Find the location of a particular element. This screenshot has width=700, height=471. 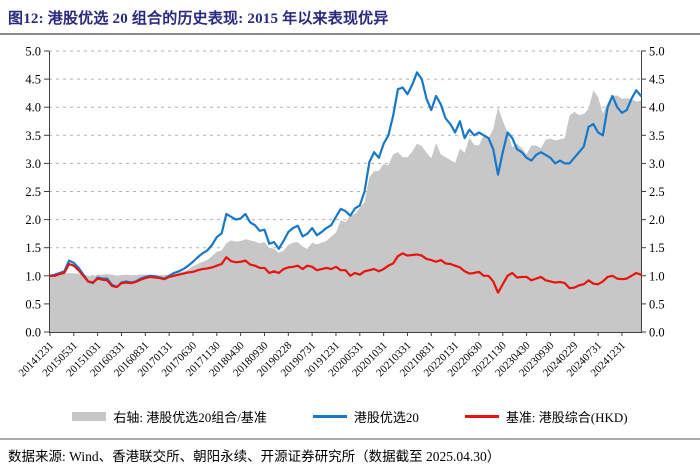

legend-item-benchmark: 基准: 港股综合(HKD) is located at coordinates (546, 416).